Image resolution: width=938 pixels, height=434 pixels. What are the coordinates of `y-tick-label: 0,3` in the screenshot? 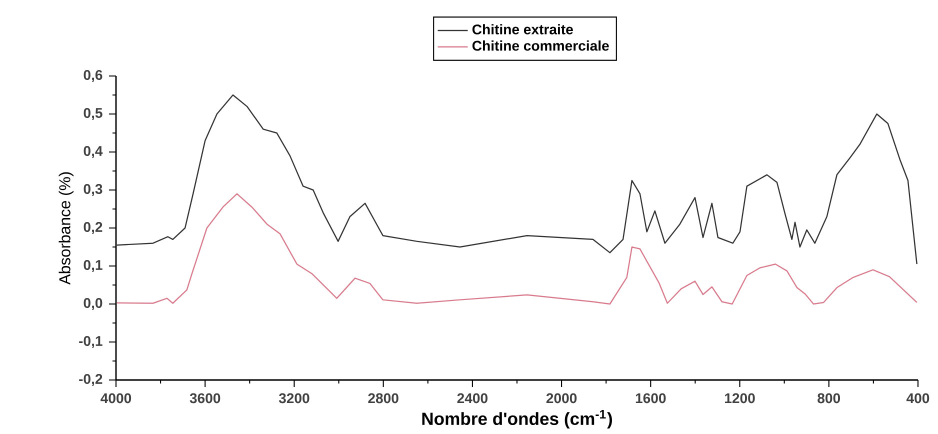 It's located at (93, 190).